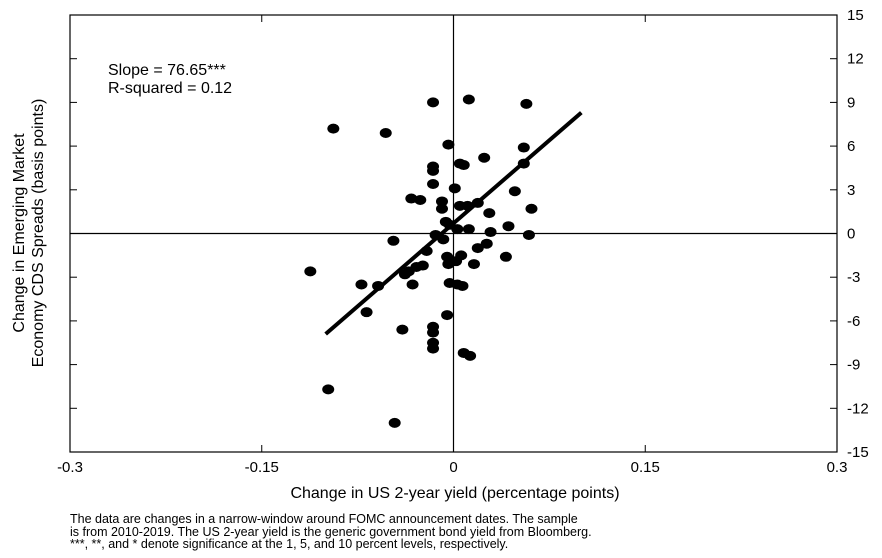 The width and height of the screenshot is (882, 558). Describe the element at coordinates (645, 467) in the screenshot. I see `x-tick-label: 0.15` at that location.